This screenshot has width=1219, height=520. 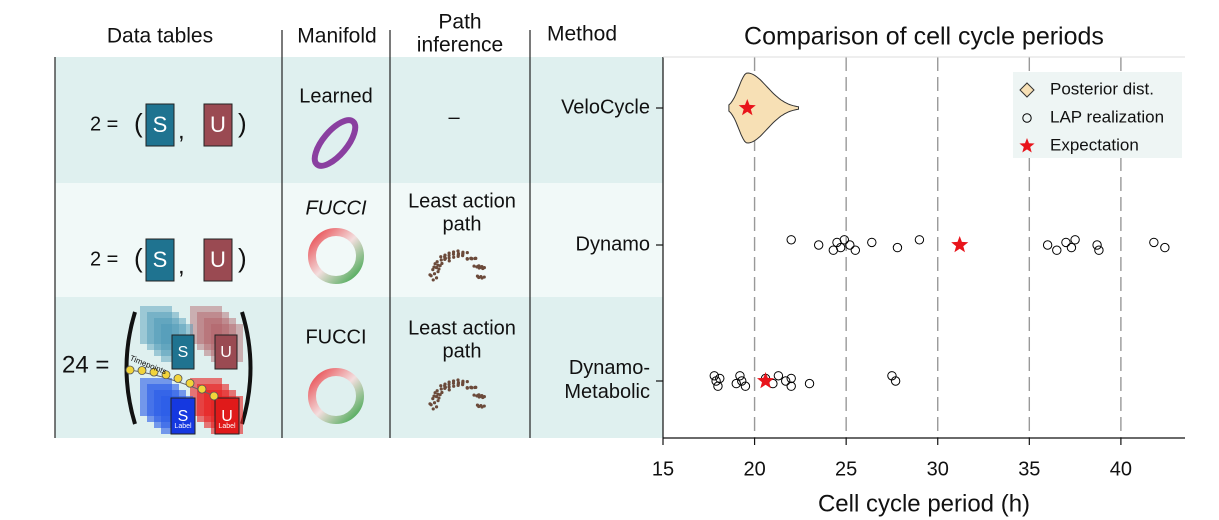 What do you see at coordinates (763, 108) in the screenshot?
I see `violin` at bounding box center [763, 108].